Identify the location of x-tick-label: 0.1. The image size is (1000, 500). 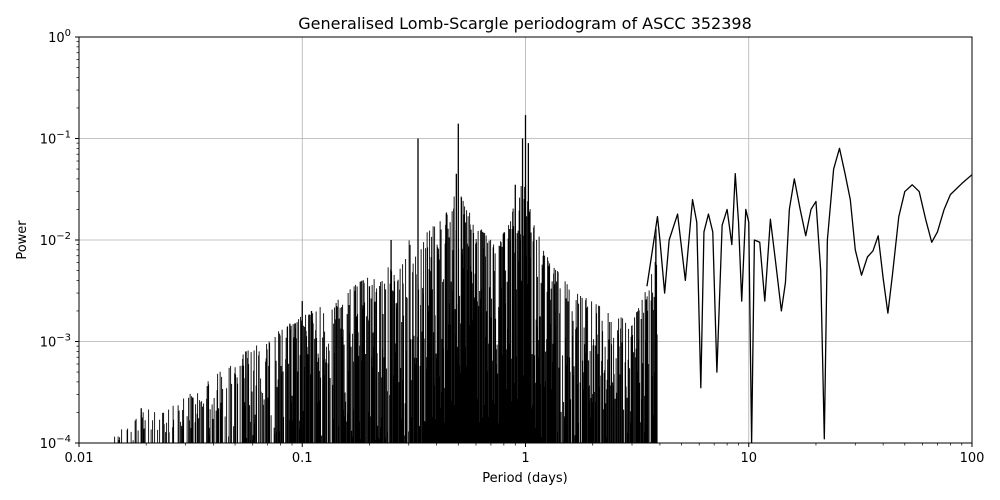
(302, 458).